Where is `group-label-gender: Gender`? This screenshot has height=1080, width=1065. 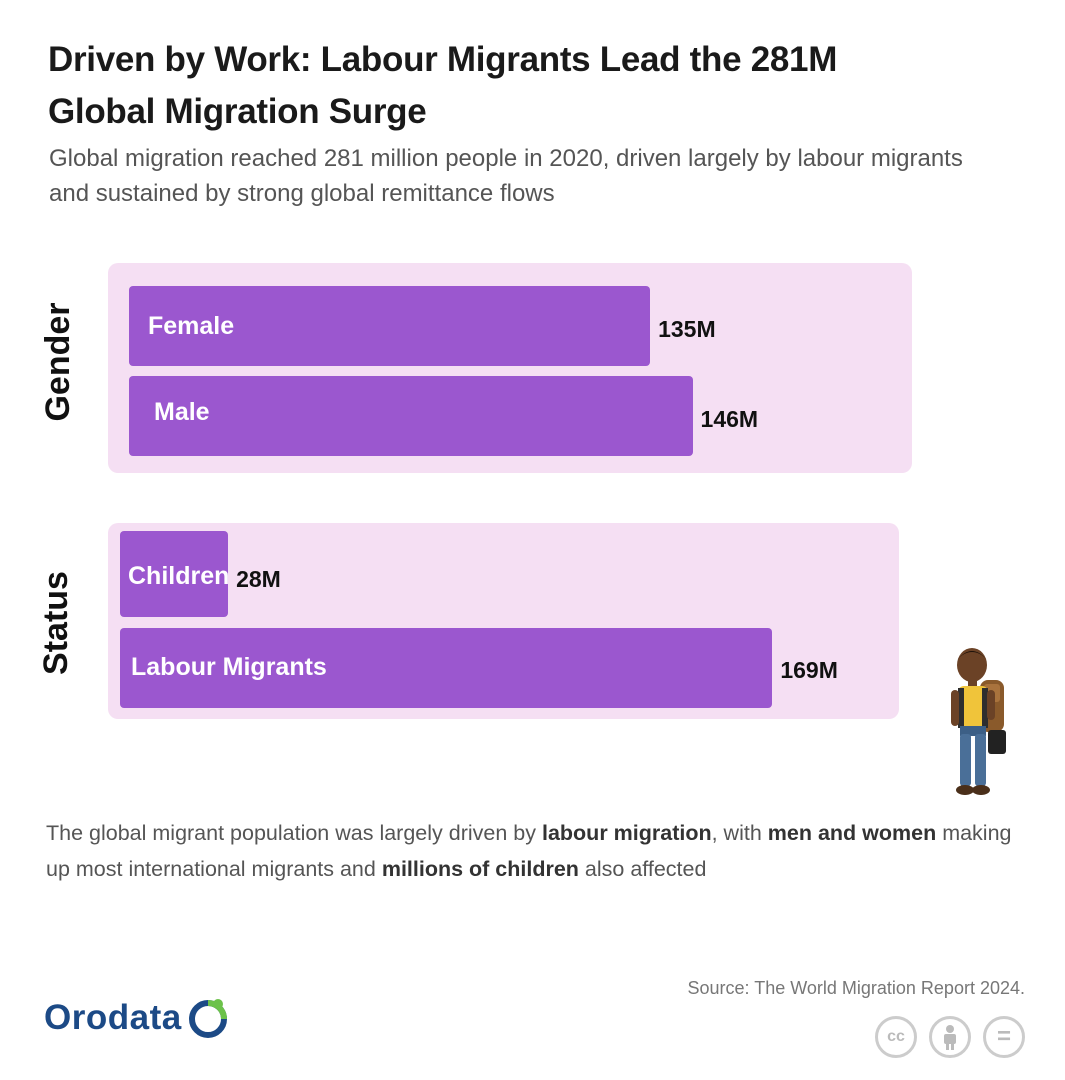 group-label-gender: Gender is located at coordinates (58, 362).